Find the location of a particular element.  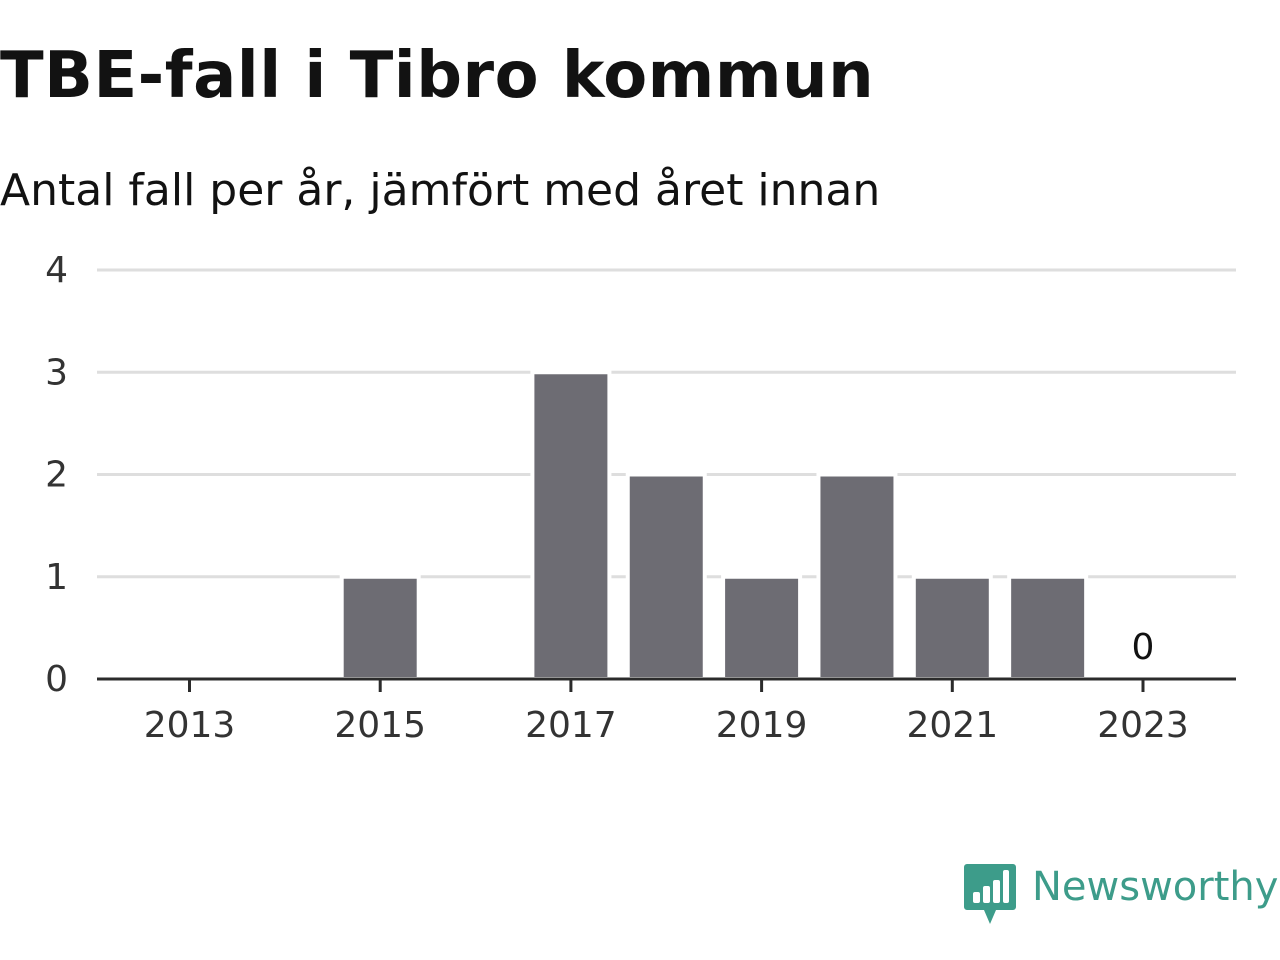

x-tick-label: 2017 is located at coordinates (571, 725).